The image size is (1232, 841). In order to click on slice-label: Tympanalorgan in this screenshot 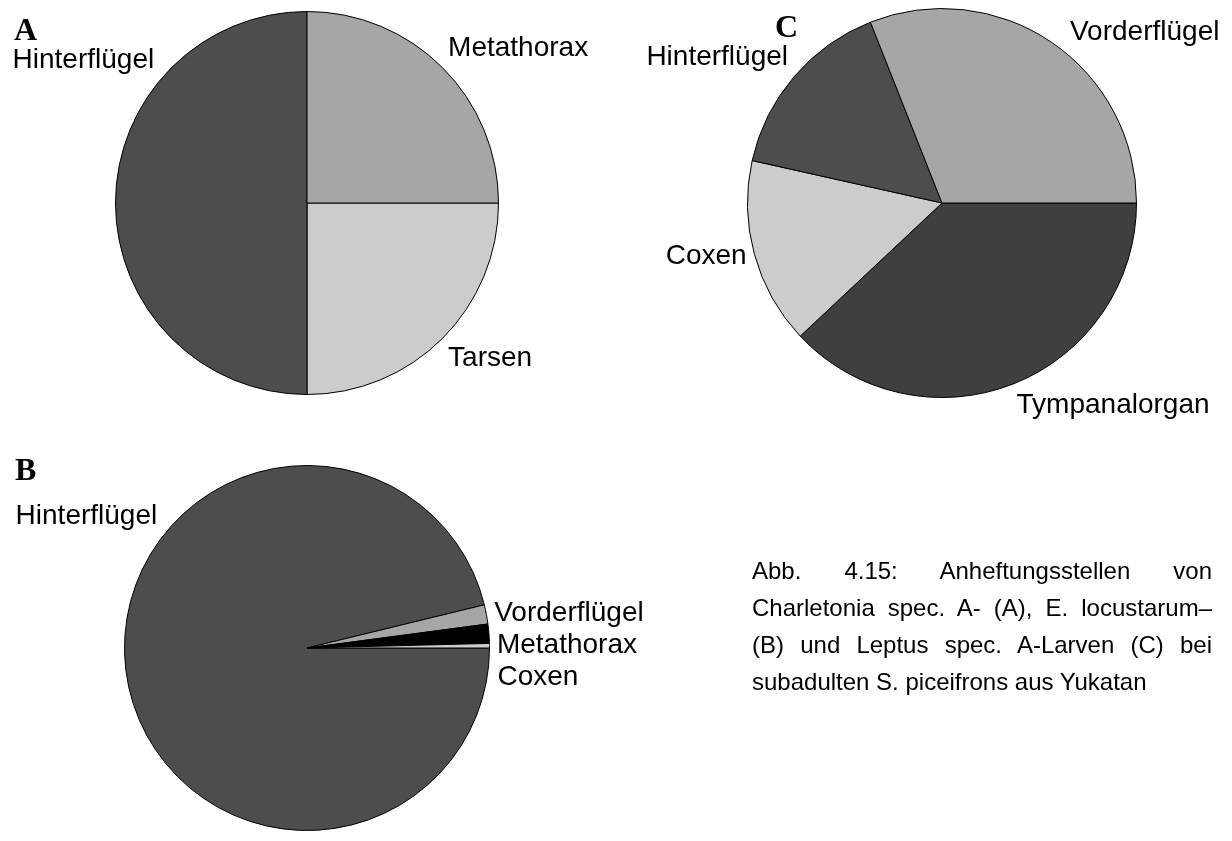, I will do `click(1113, 403)`.